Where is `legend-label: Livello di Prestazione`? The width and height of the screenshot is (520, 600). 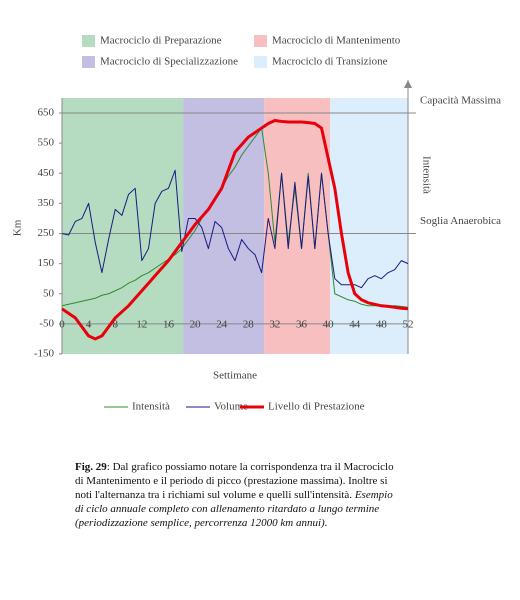 legend-label: Livello di Prestazione is located at coordinates (316, 407).